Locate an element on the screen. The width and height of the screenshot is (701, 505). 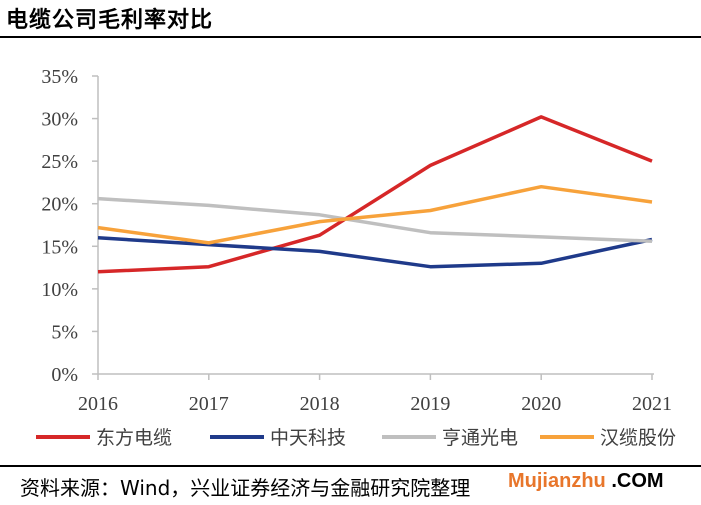
x-tick-label: 2016 is located at coordinates (98, 404).